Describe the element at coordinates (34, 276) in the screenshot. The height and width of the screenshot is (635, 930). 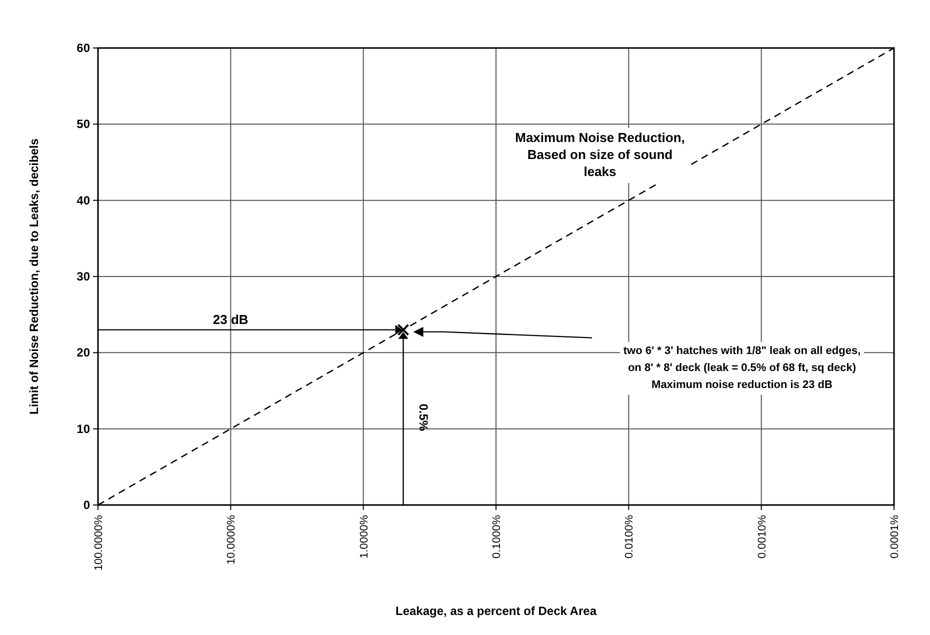
I see `y-axis-title: Limit of Noise Reduction, due to Leaks, decibels` at that location.